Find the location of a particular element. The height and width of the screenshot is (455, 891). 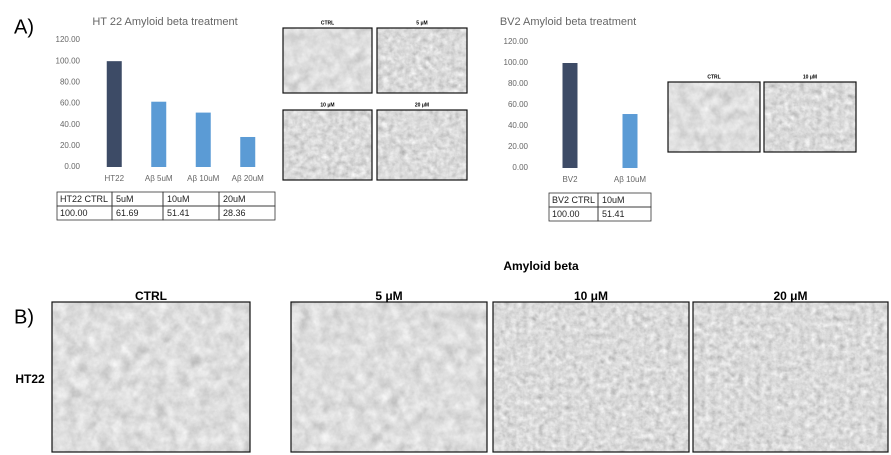

panel-label: A) is located at coordinates (24, 27).